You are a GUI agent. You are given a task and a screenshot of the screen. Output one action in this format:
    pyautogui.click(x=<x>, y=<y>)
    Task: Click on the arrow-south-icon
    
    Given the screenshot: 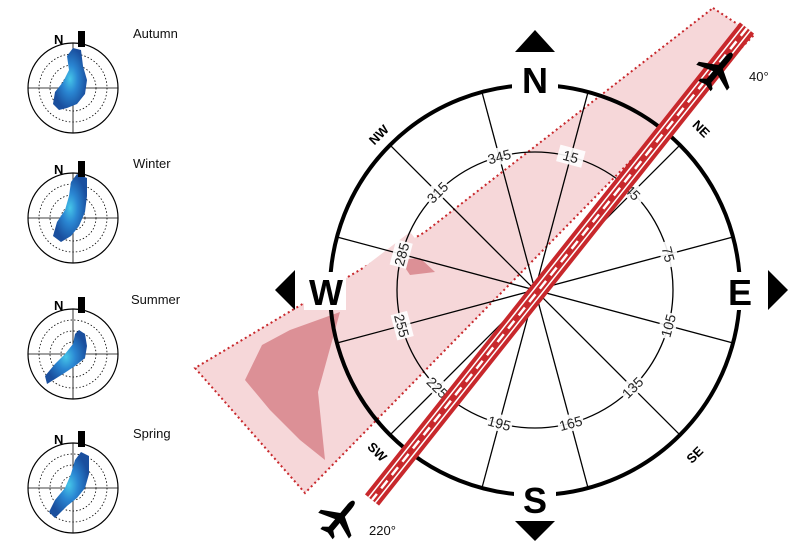 What is the action you would take?
    pyautogui.click(x=535, y=531)
    